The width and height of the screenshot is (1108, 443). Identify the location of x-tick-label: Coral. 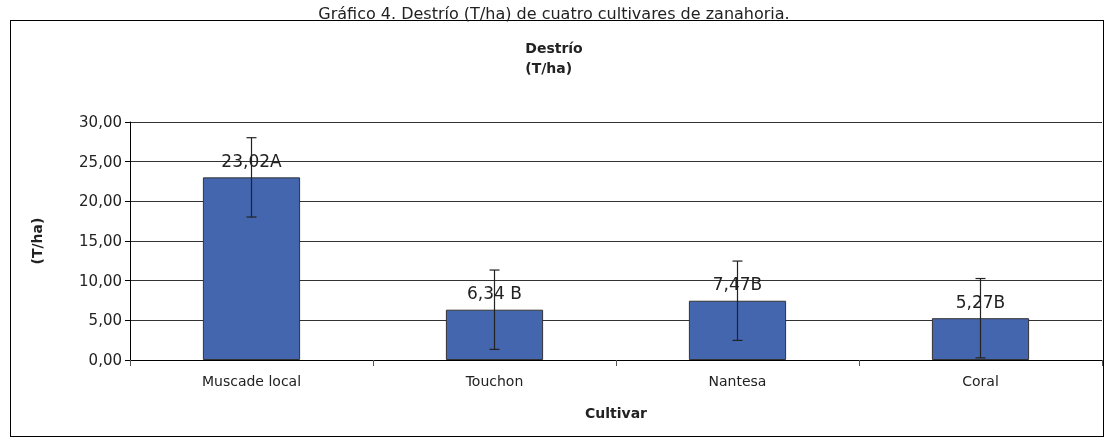
(980, 381).